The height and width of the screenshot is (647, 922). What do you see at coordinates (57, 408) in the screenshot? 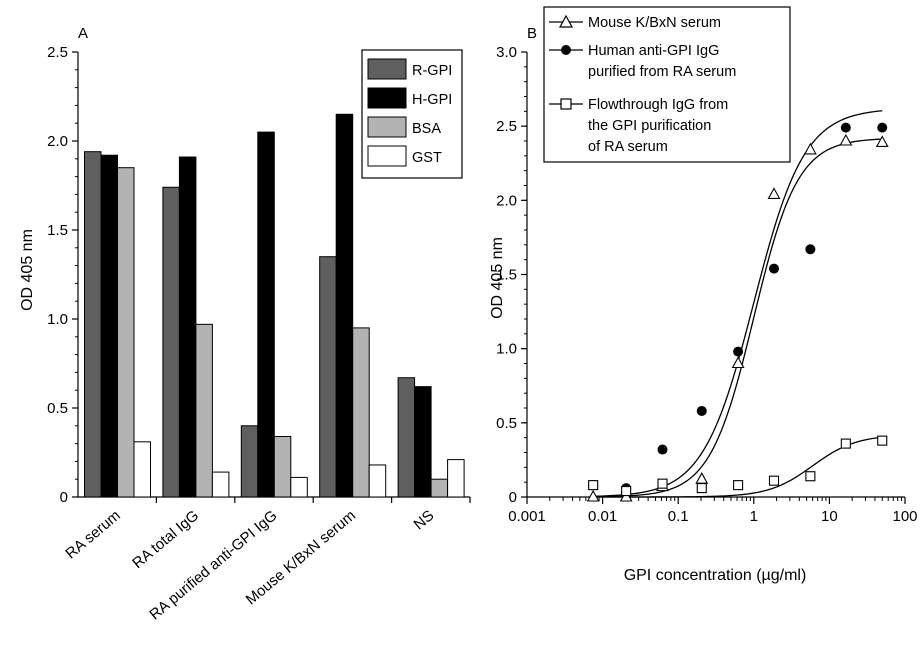
I see `y-tick-label: 0.5` at bounding box center [57, 408].